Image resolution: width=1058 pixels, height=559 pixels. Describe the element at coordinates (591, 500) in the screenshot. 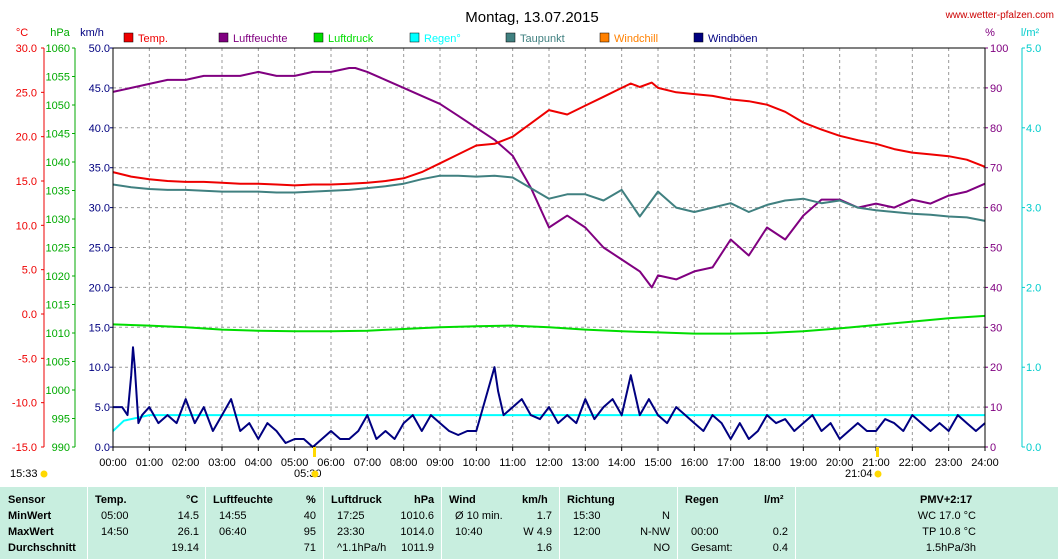

I see `header-direction: Richtung` at that location.